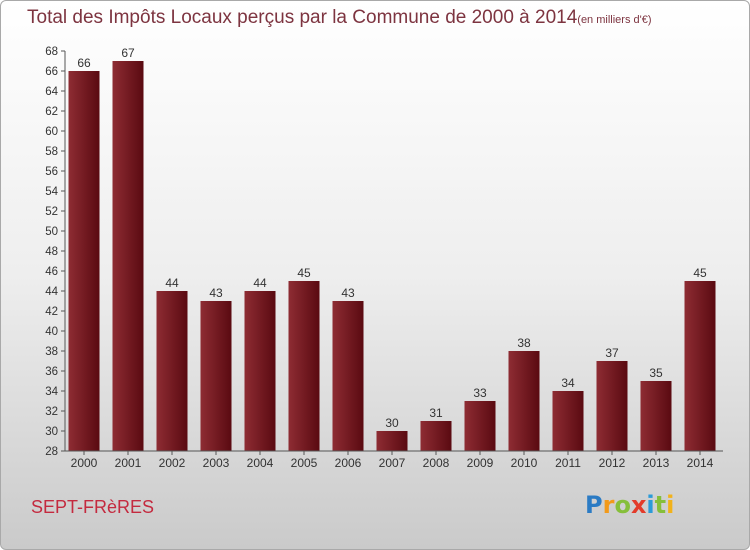 The height and width of the screenshot is (550, 750). What do you see at coordinates (304, 273) in the screenshot?
I see `value-label-2005: 45` at bounding box center [304, 273].